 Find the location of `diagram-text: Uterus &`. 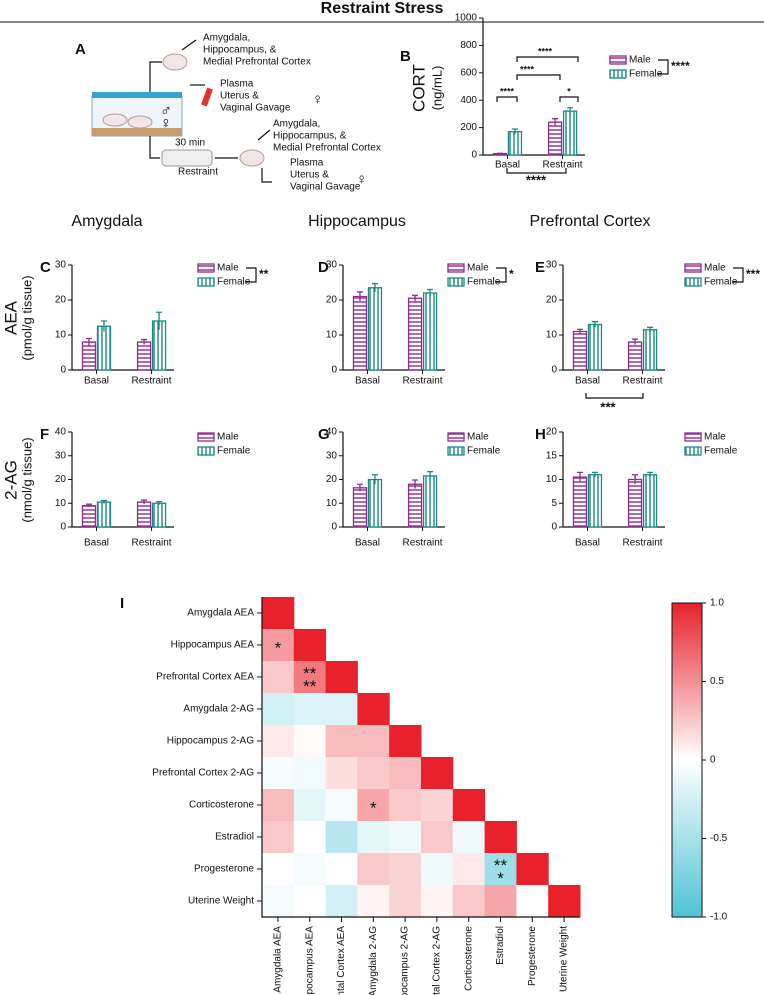

diagram-text: Uterus & is located at coordinates (309, 175).